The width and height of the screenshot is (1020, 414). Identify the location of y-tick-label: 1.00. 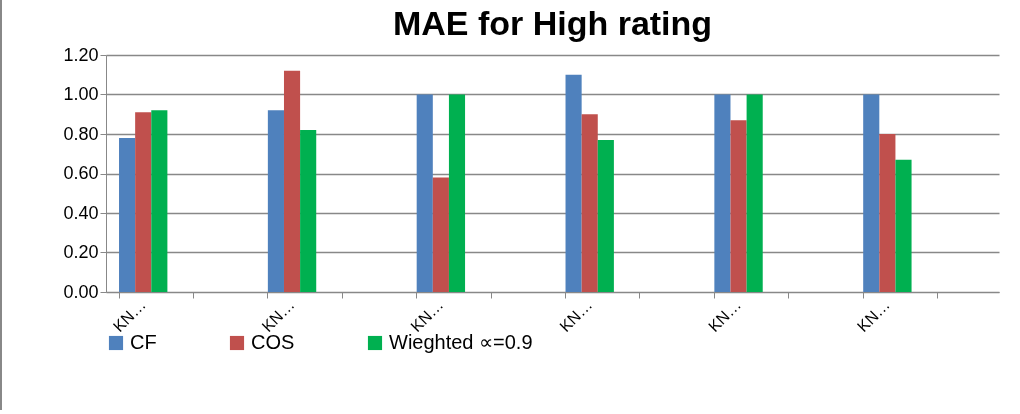
(81, 94).